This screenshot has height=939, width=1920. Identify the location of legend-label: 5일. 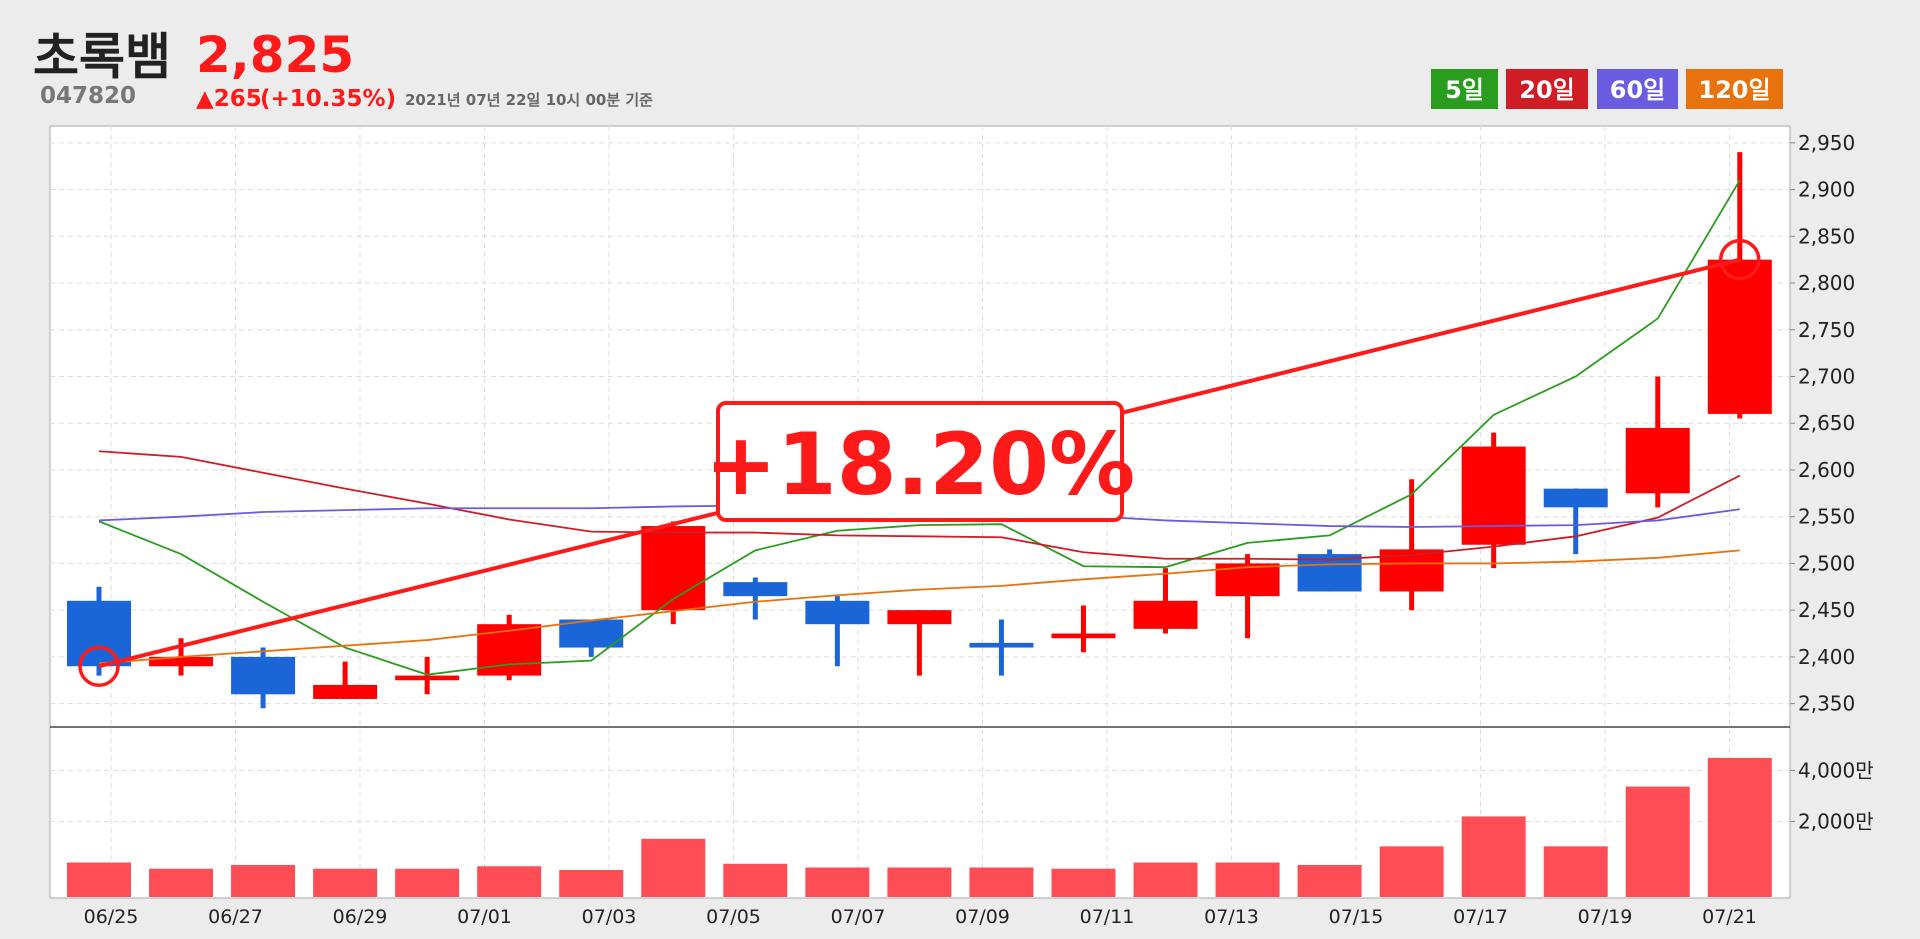
(1464, 90).